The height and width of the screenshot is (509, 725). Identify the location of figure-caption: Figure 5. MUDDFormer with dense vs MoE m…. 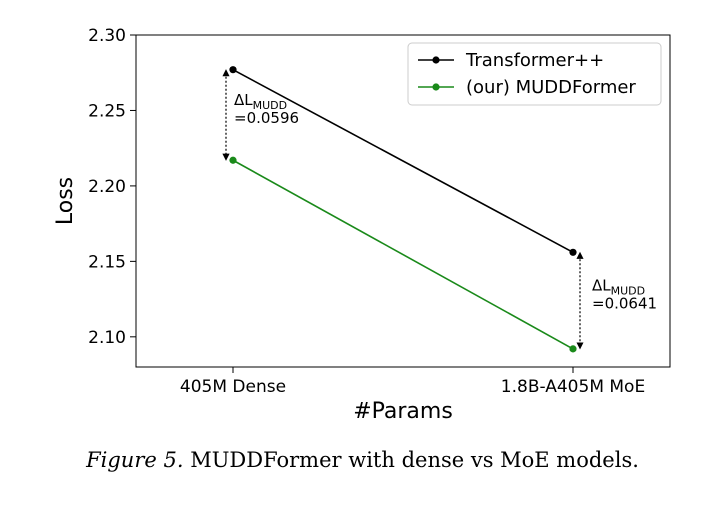
(362, 460).